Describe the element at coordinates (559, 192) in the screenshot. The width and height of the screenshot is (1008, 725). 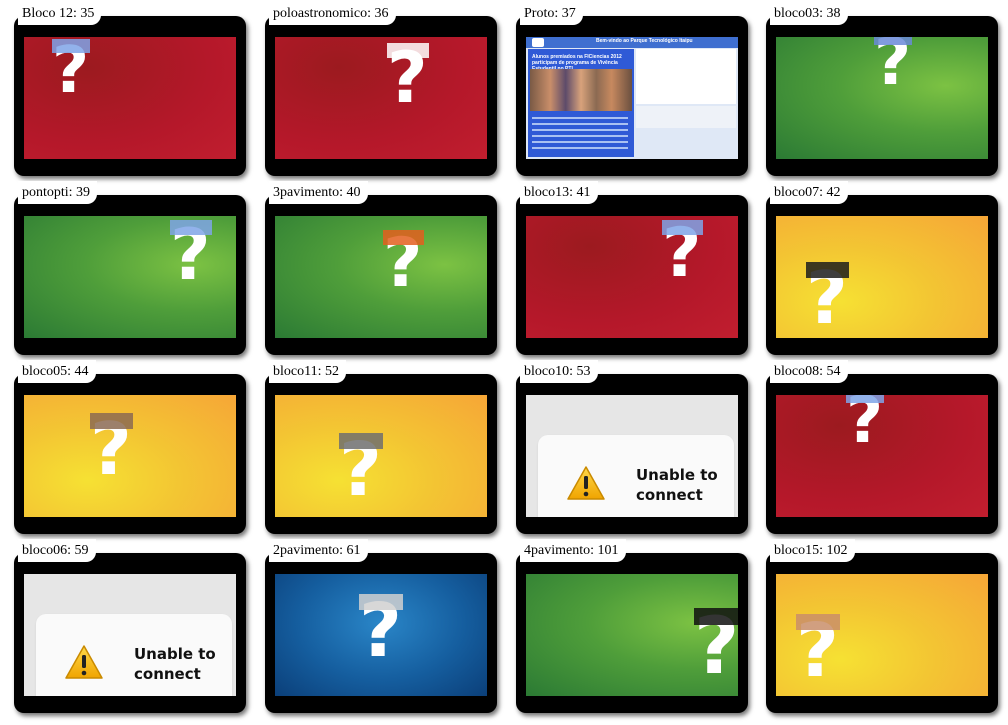
I see `tile-label: bloco13: 41` at that location.